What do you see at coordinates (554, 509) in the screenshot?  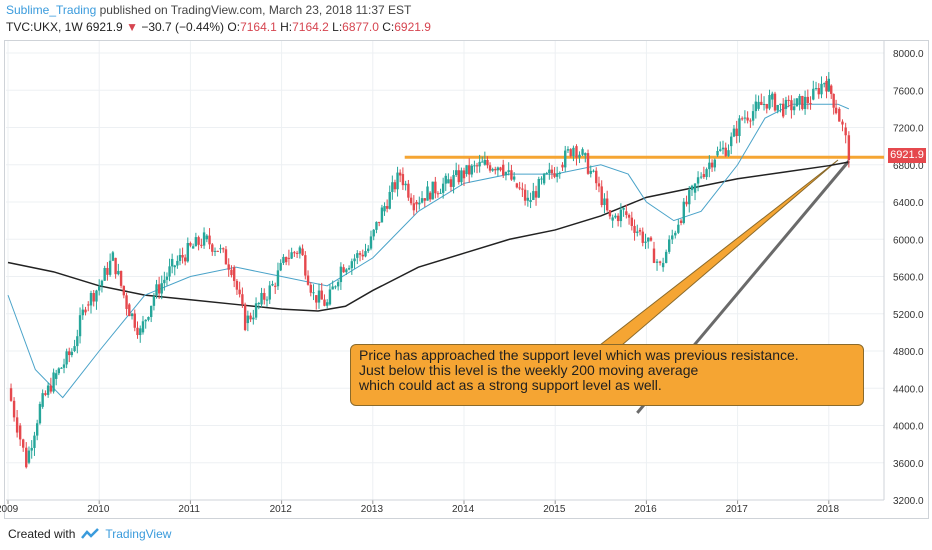 I see `x-tick-label: 2015` at bounding box center [554, 509].